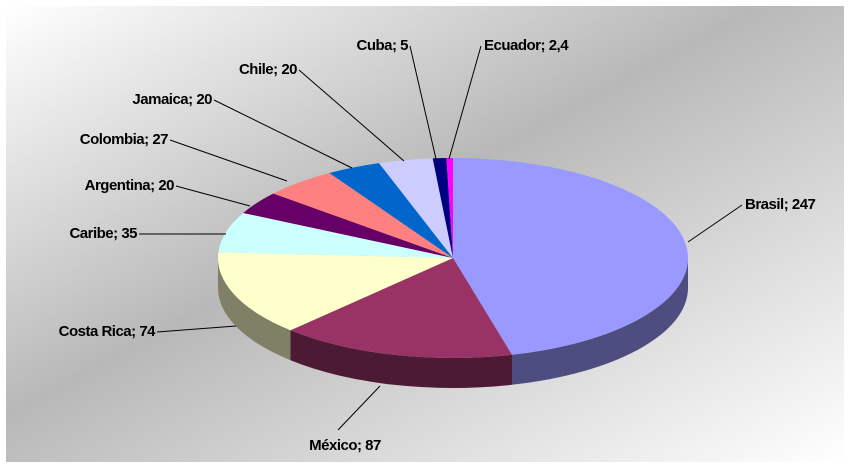 This screenshot has height=468, width=850. I want to click on value-label: 27, so click(160, 139).